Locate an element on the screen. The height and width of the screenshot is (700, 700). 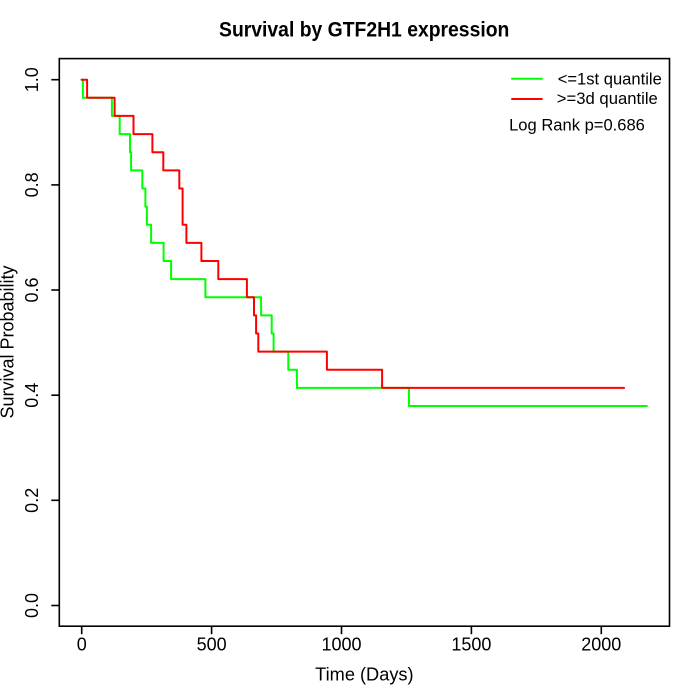
svg-text: 0.6 is located at coordinates (32, 289).